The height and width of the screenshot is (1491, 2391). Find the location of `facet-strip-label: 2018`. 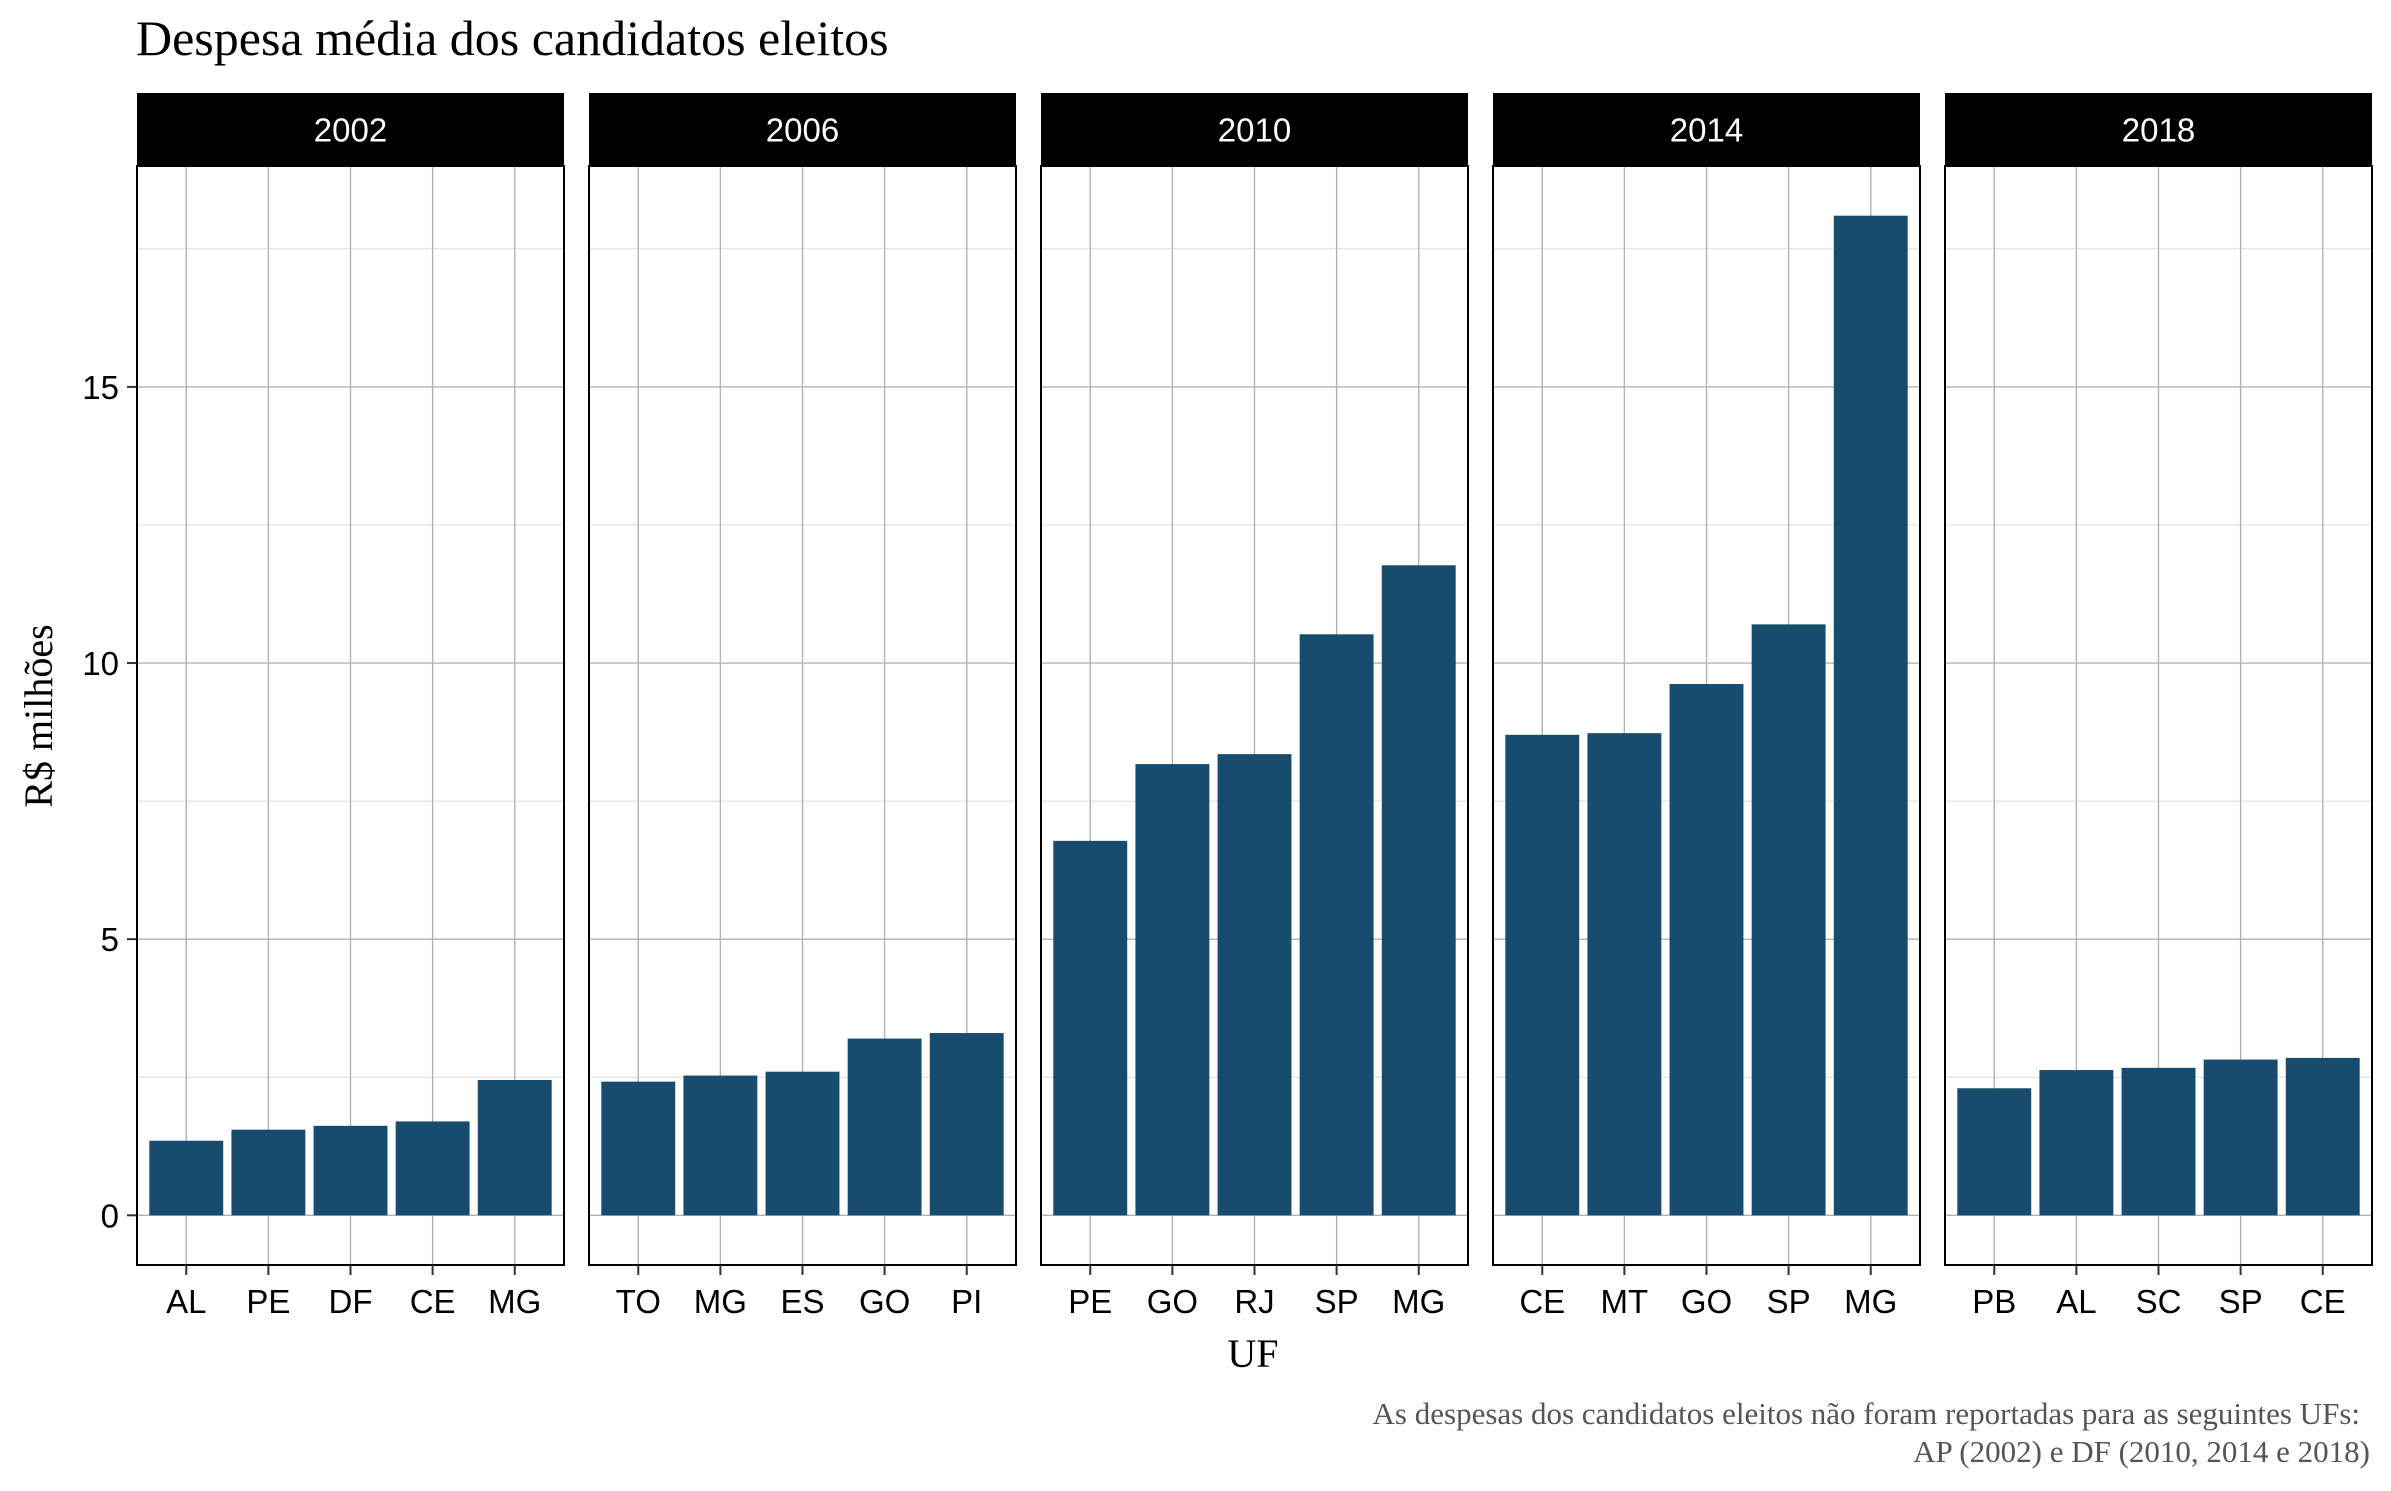

facet-strip-label: 2018 is located at coordinates (2158, 130).